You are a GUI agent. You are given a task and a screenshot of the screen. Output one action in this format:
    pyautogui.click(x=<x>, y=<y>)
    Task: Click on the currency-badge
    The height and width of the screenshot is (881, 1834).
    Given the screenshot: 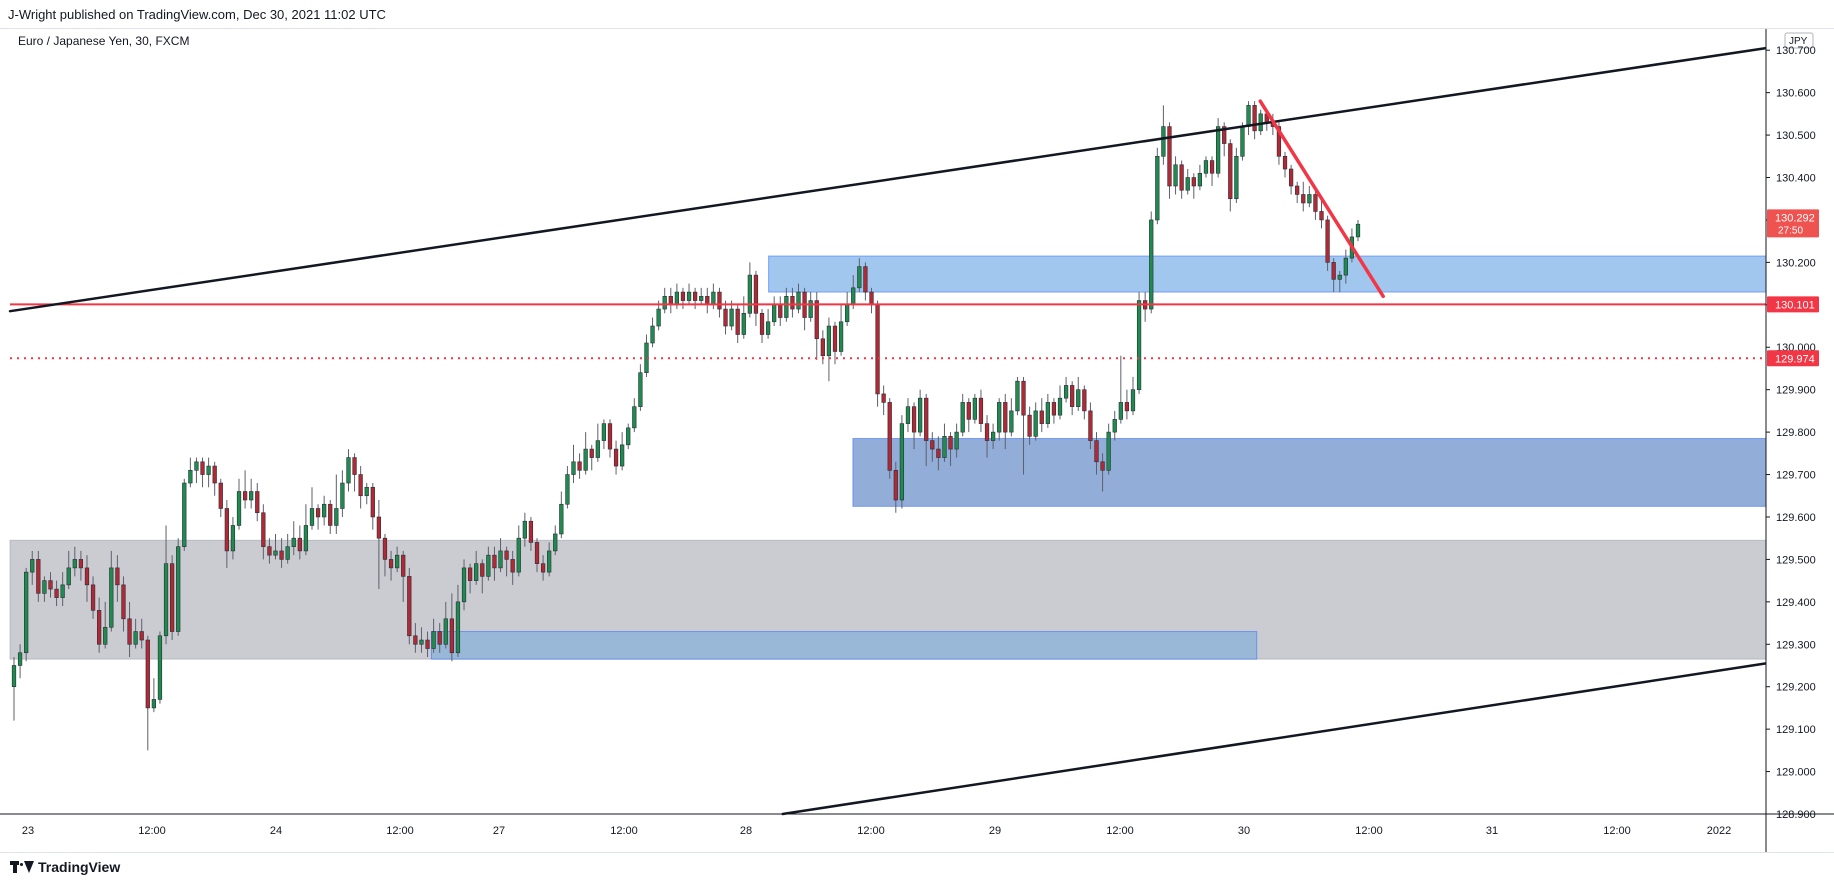 What is the action you would take?
    pyautogui.click(x=1799, y=40)
    